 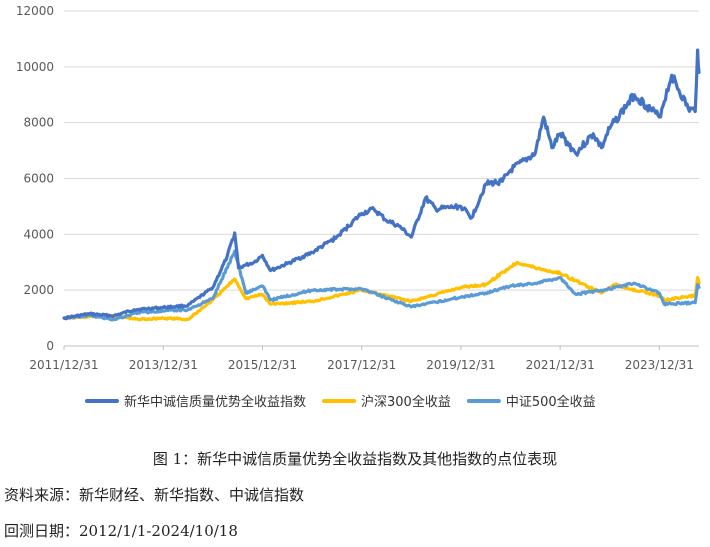 What do you see at coordinates (38, 290) in the screenshot?
I see `y-tick-label: 2000` at bounding box center [38, 290].